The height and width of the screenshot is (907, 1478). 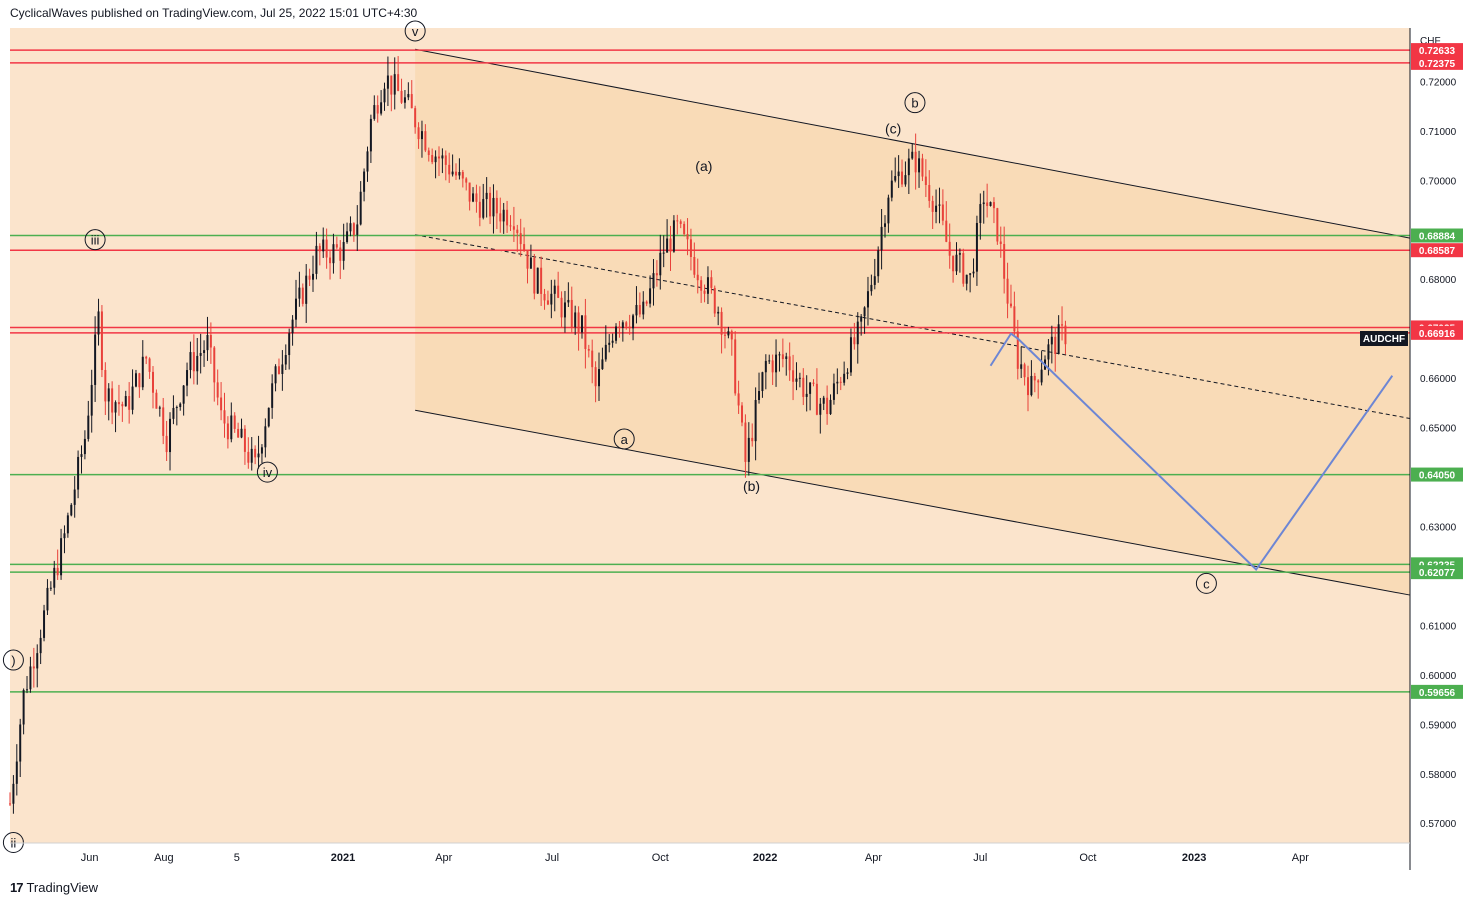 I want to click on y-tick-0: 0.72000, so click(x=1438, y=82).